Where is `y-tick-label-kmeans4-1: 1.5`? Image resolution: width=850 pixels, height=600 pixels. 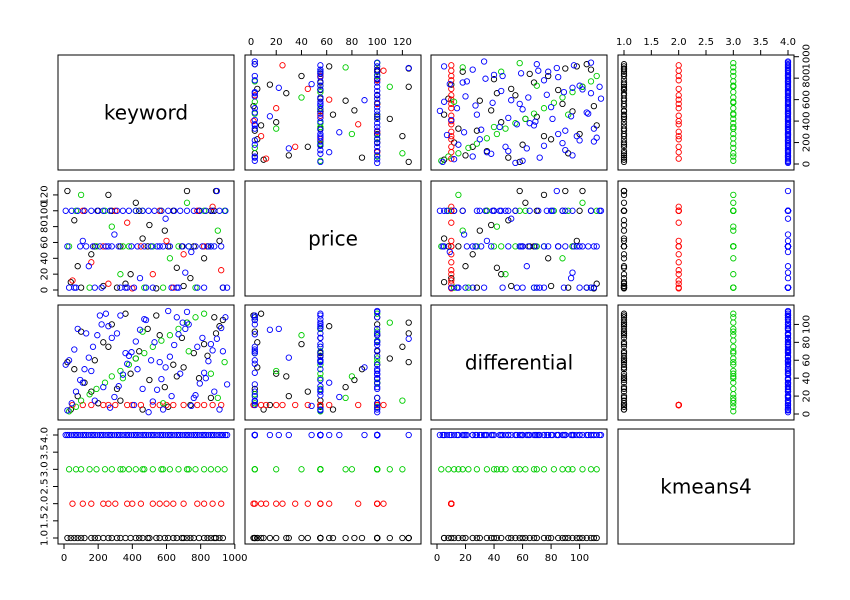
y-tick-label-kmeans4-1: 1.5 is located at coordinates (45, 521).